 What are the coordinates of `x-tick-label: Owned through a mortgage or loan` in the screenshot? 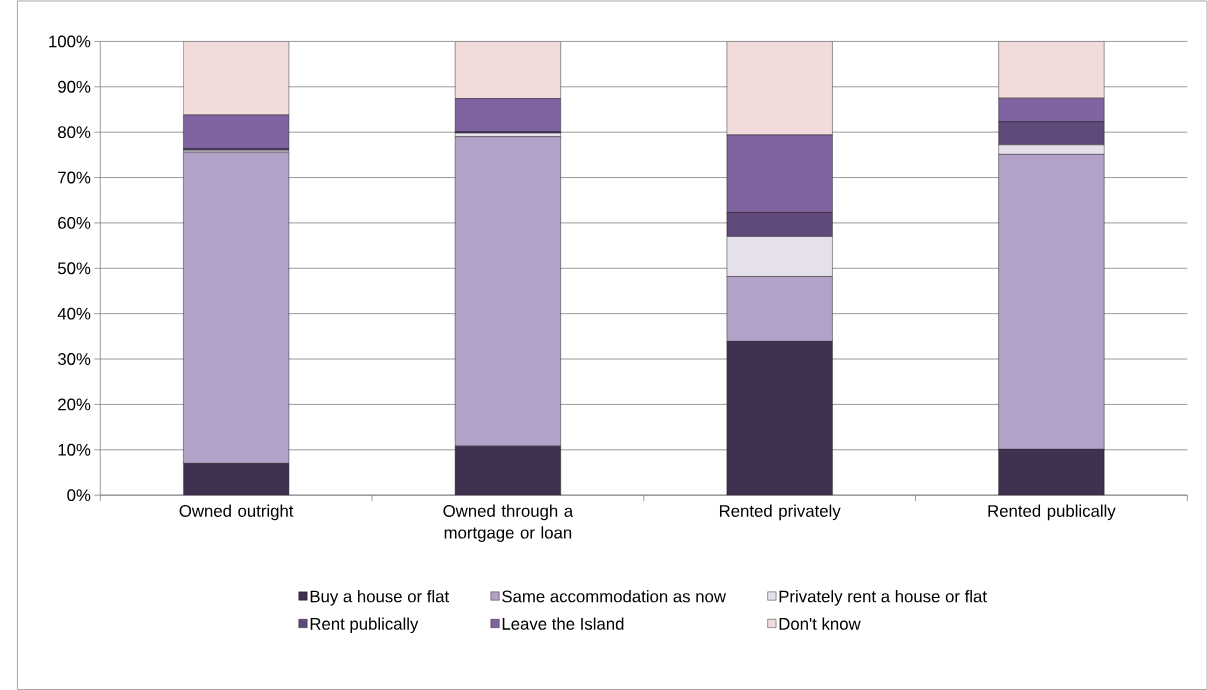 It's located at (508, 523).